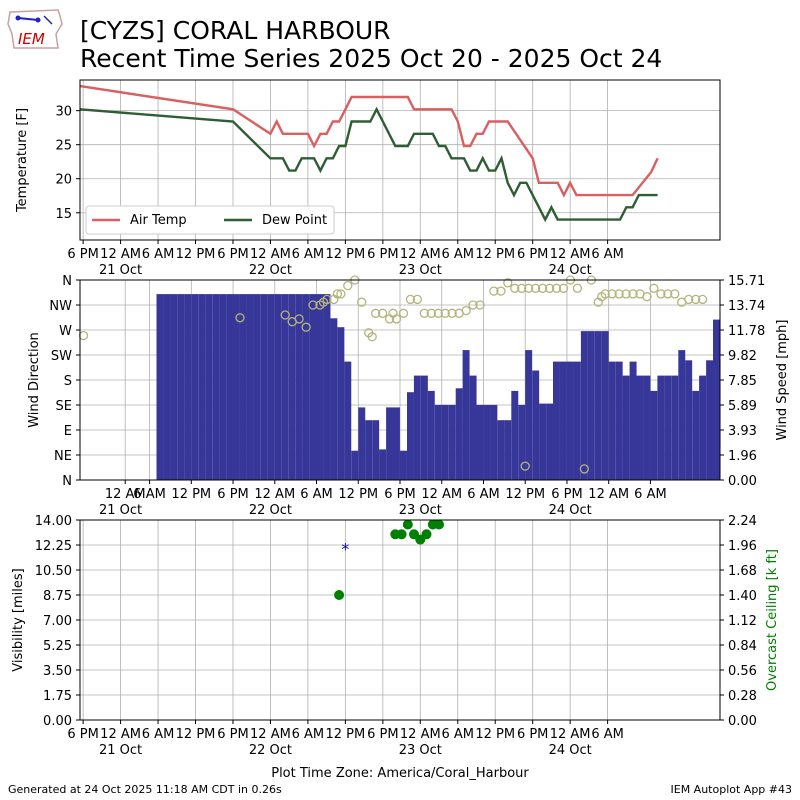  I want to click on temp-x-tick-label: 6 PM, so click(232, 254).